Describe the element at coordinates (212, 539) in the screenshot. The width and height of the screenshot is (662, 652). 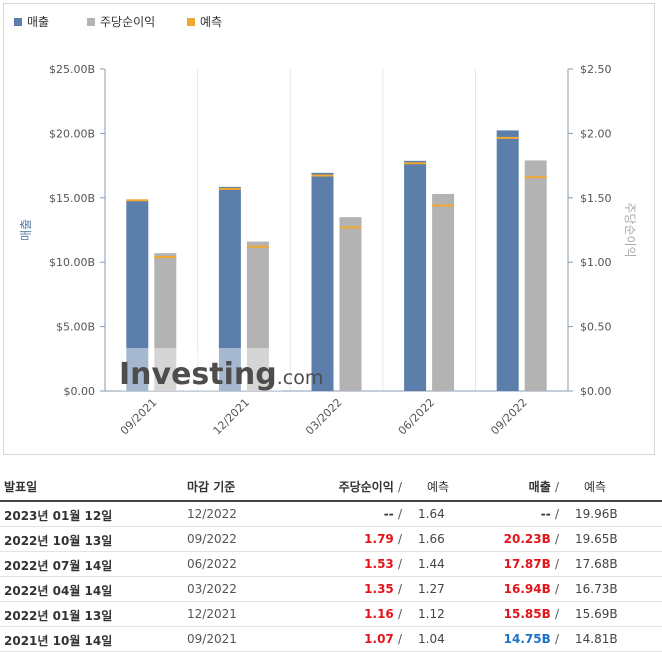
I see `period-end: 09/2022` at that location.